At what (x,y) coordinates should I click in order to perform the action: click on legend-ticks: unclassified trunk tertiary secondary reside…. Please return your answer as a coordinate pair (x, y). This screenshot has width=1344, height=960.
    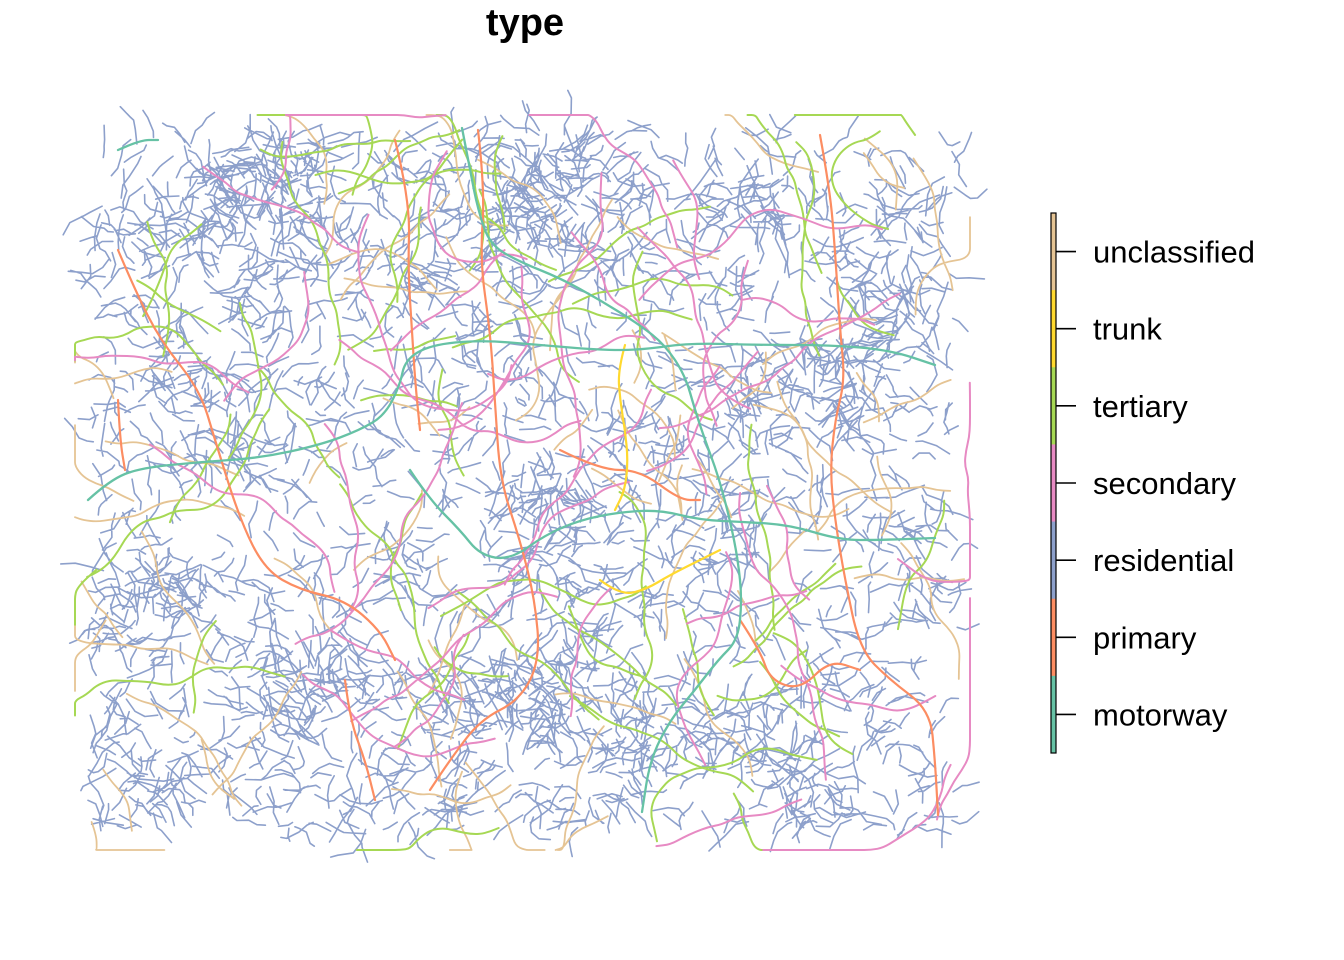
    Looking at the image, I should click on (1155, 483).